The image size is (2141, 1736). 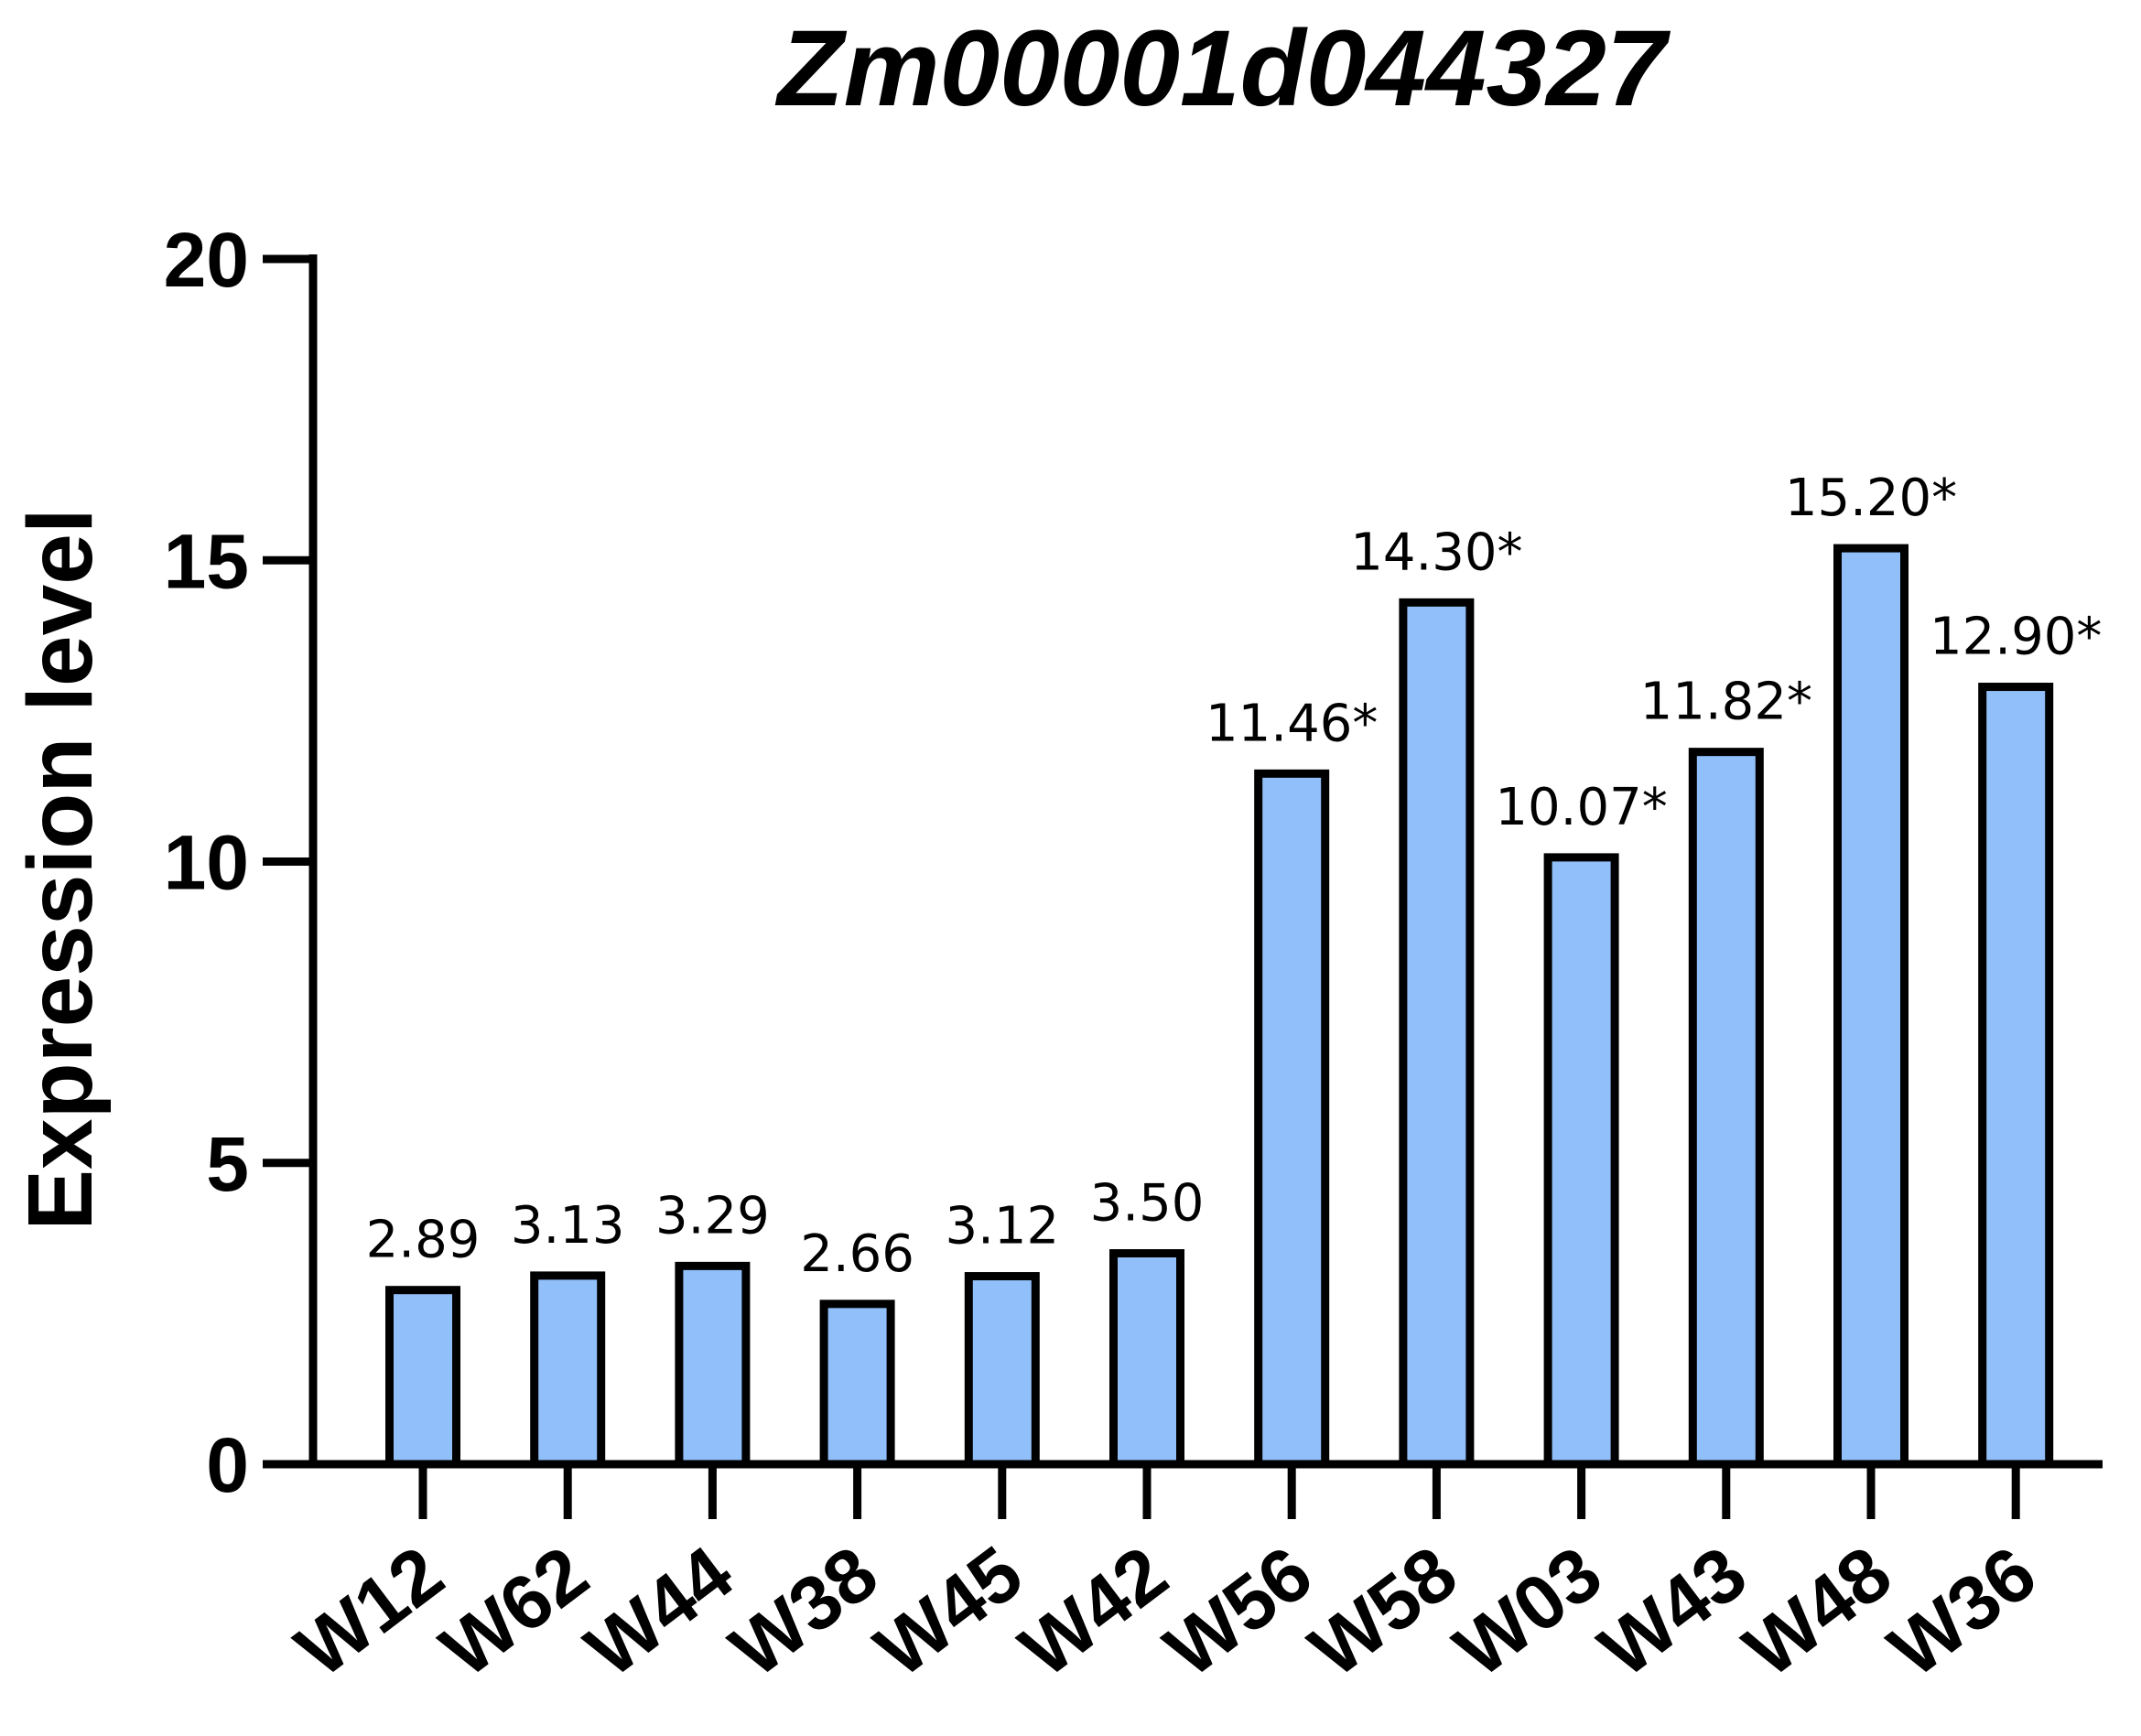 I want to click on data-label: 15.20*, so click(x=1871, y=498).